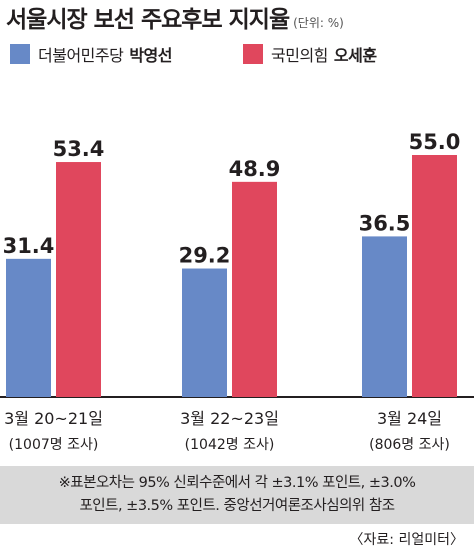  What do you see at coordinates (229, 418) in the screenshot?
I see `category-label-2: 3월 22~23일` at bounding box center [229, 418].